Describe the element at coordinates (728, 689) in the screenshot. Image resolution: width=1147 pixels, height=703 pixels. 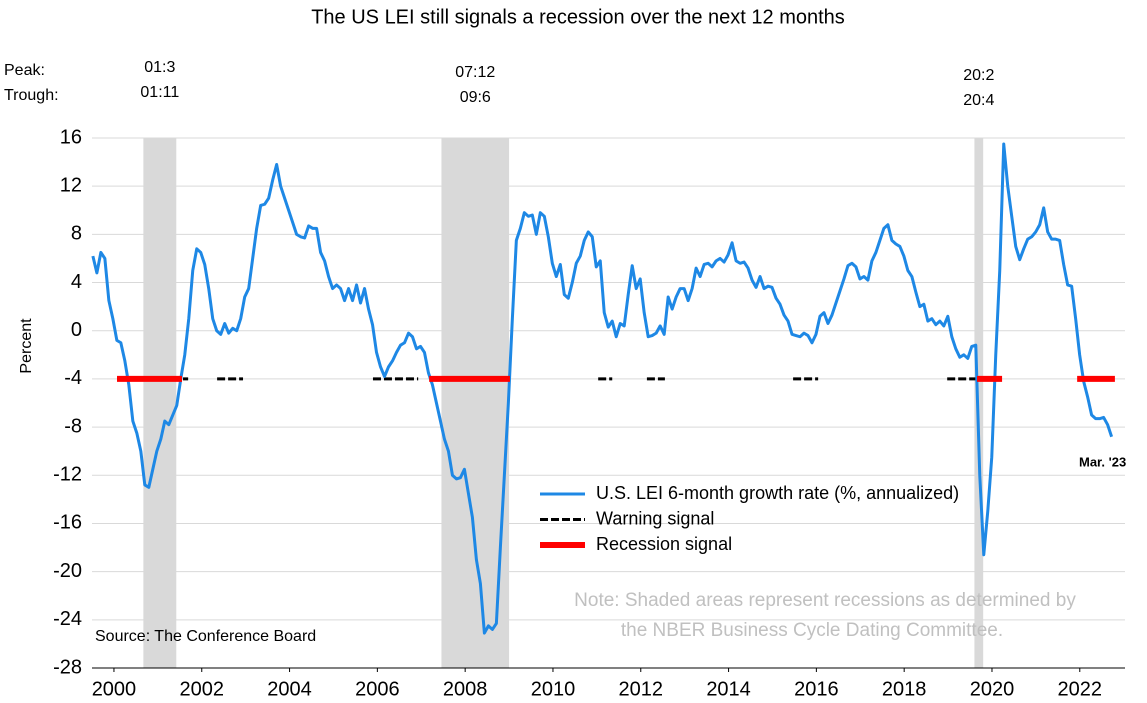
I see `x-tick-label: 2014` at that location.